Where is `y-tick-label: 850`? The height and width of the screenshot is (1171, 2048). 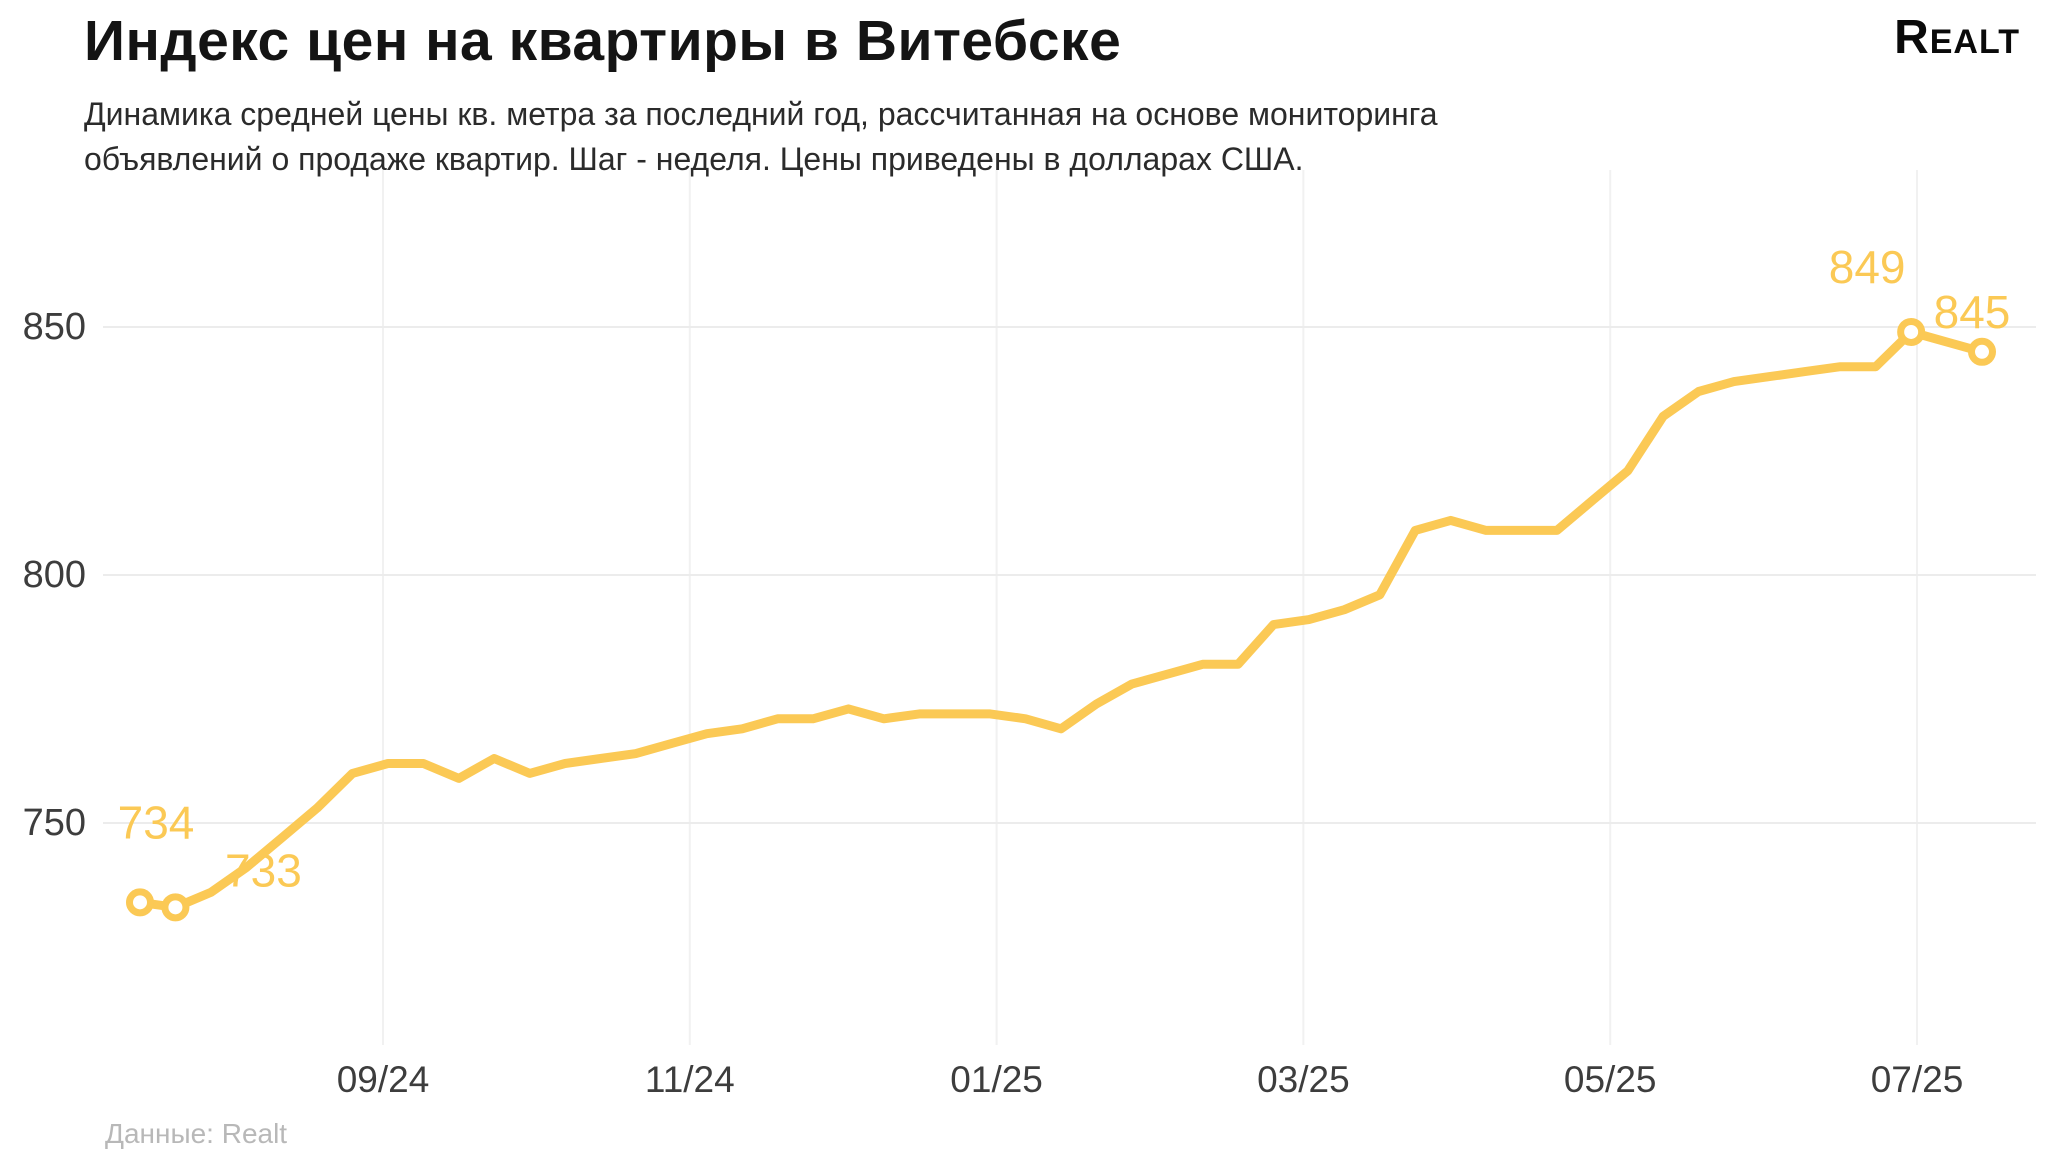 y-tick-label: 850 is located at coordinates (54, 327).